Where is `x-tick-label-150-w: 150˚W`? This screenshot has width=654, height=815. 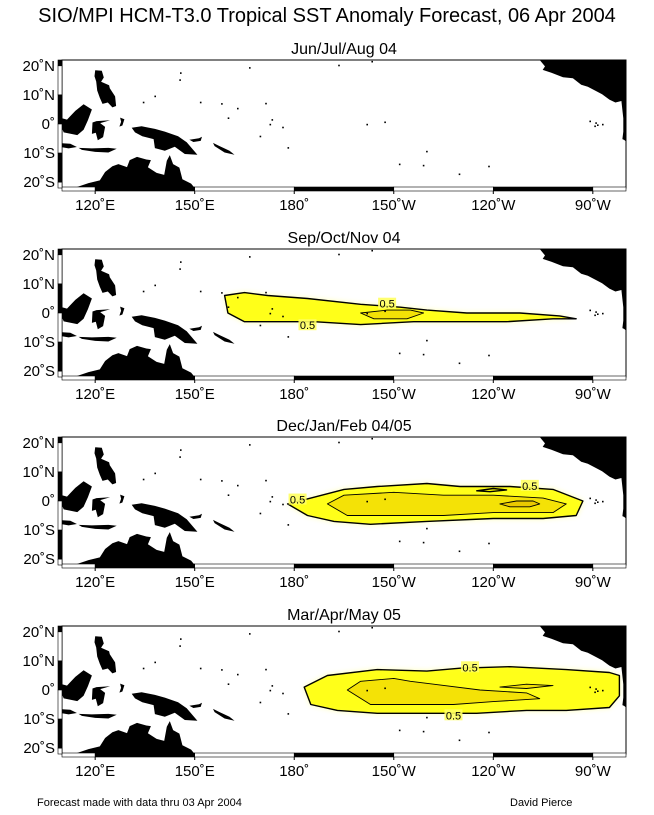 x-tick-label-150-w: 150˚W is located at coordinates (394, 771).